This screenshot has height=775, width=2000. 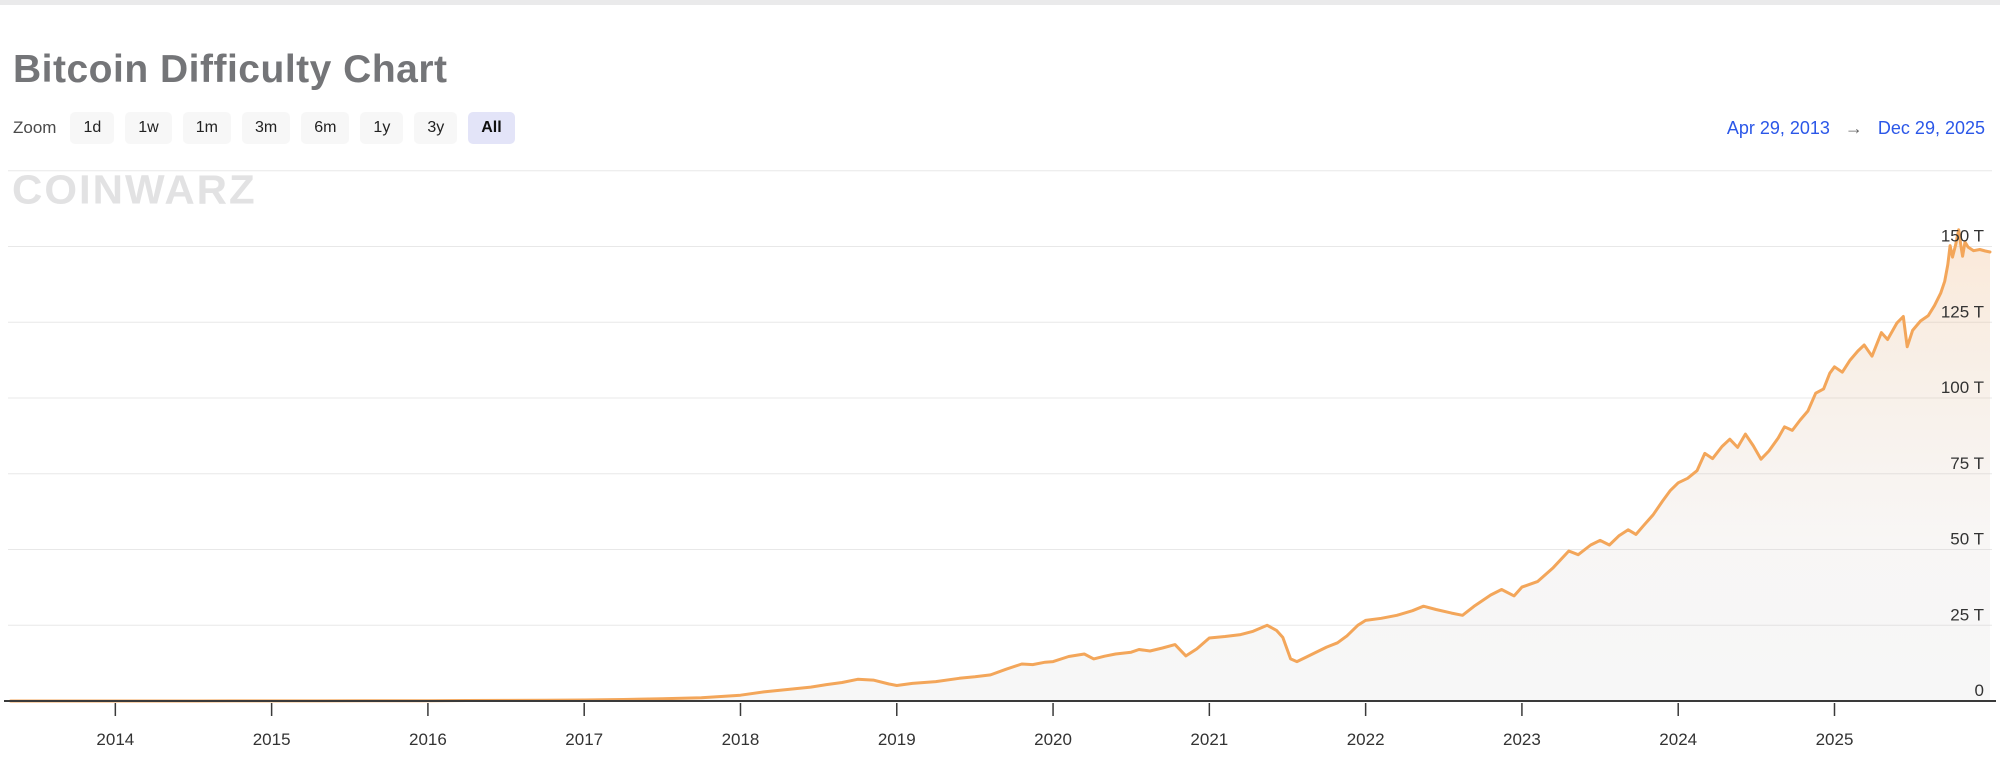 What do you see at coordinates (148, 128) in the screenshot?
I see `range-button-1w: 1w` at bounding box center [148, 128].